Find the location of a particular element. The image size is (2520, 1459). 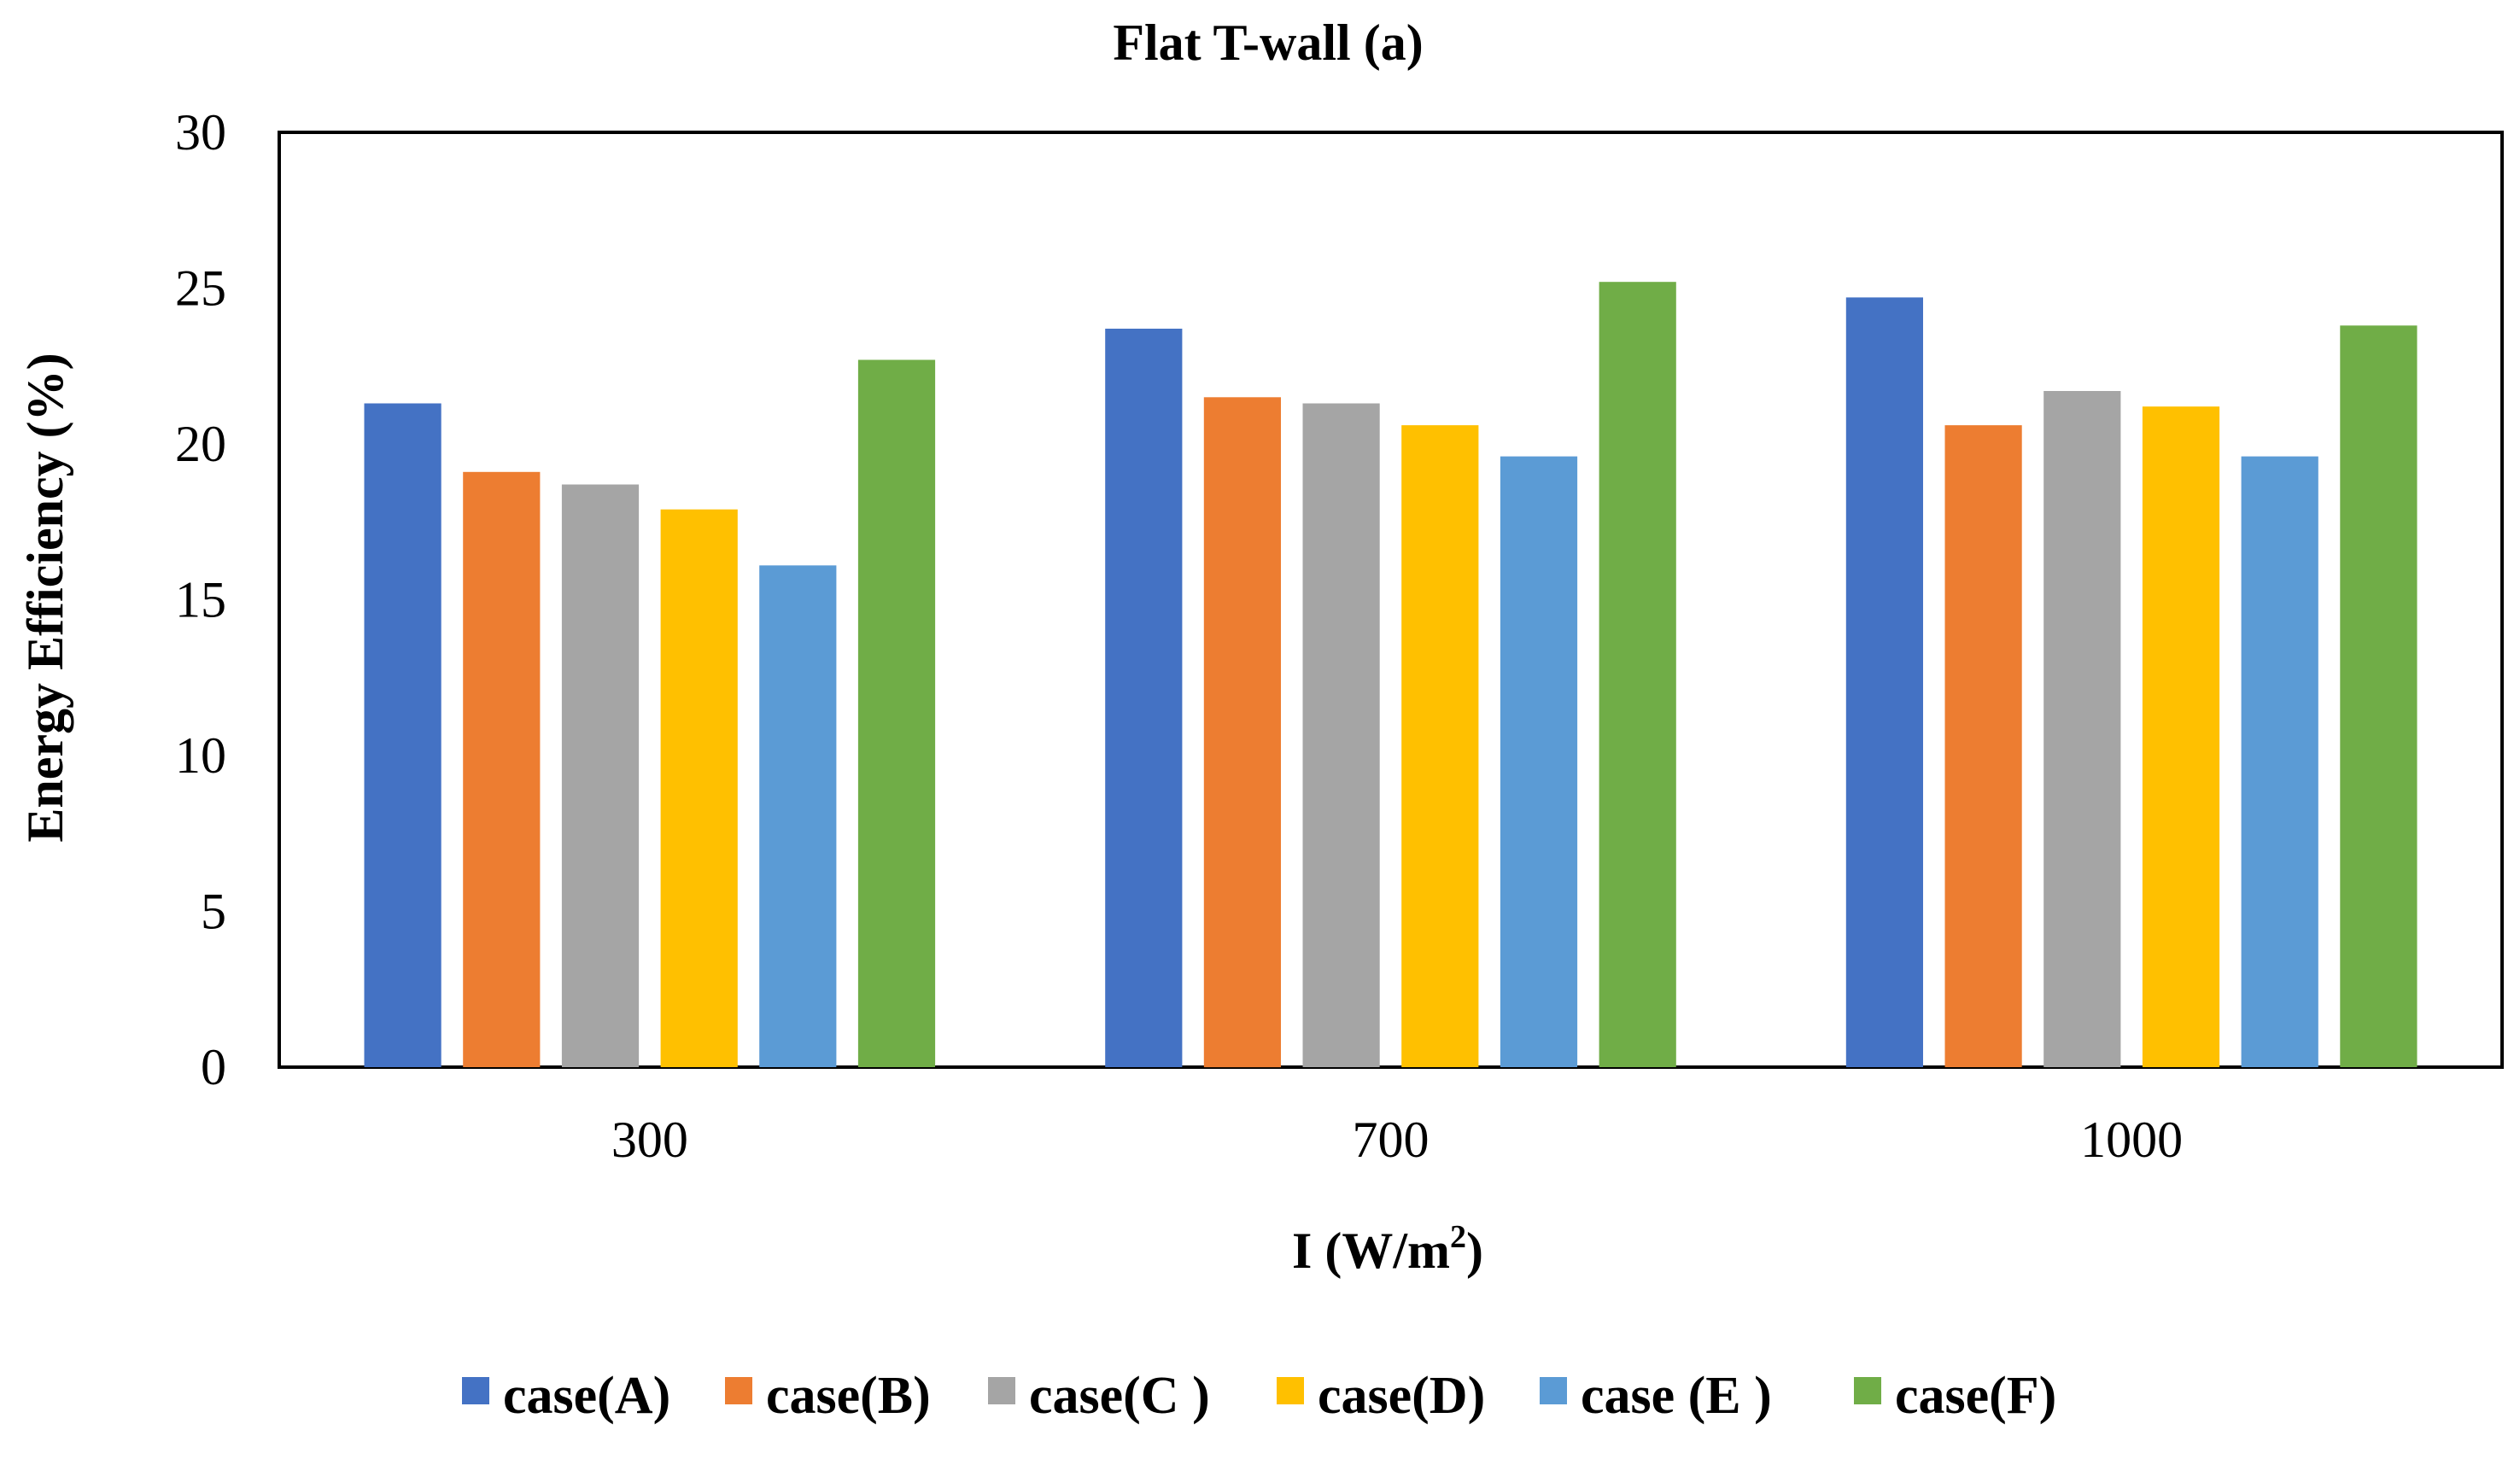

legend-label: case(C ) is located at coordinates (1119, 1396).